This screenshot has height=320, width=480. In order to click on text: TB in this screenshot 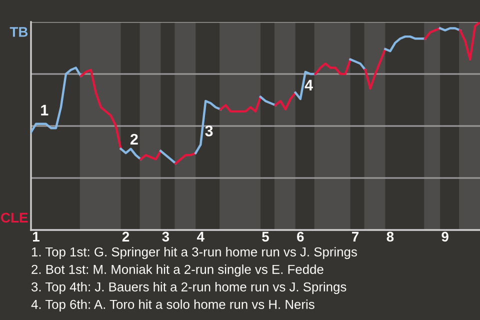, I will do `click(19, 32)`.